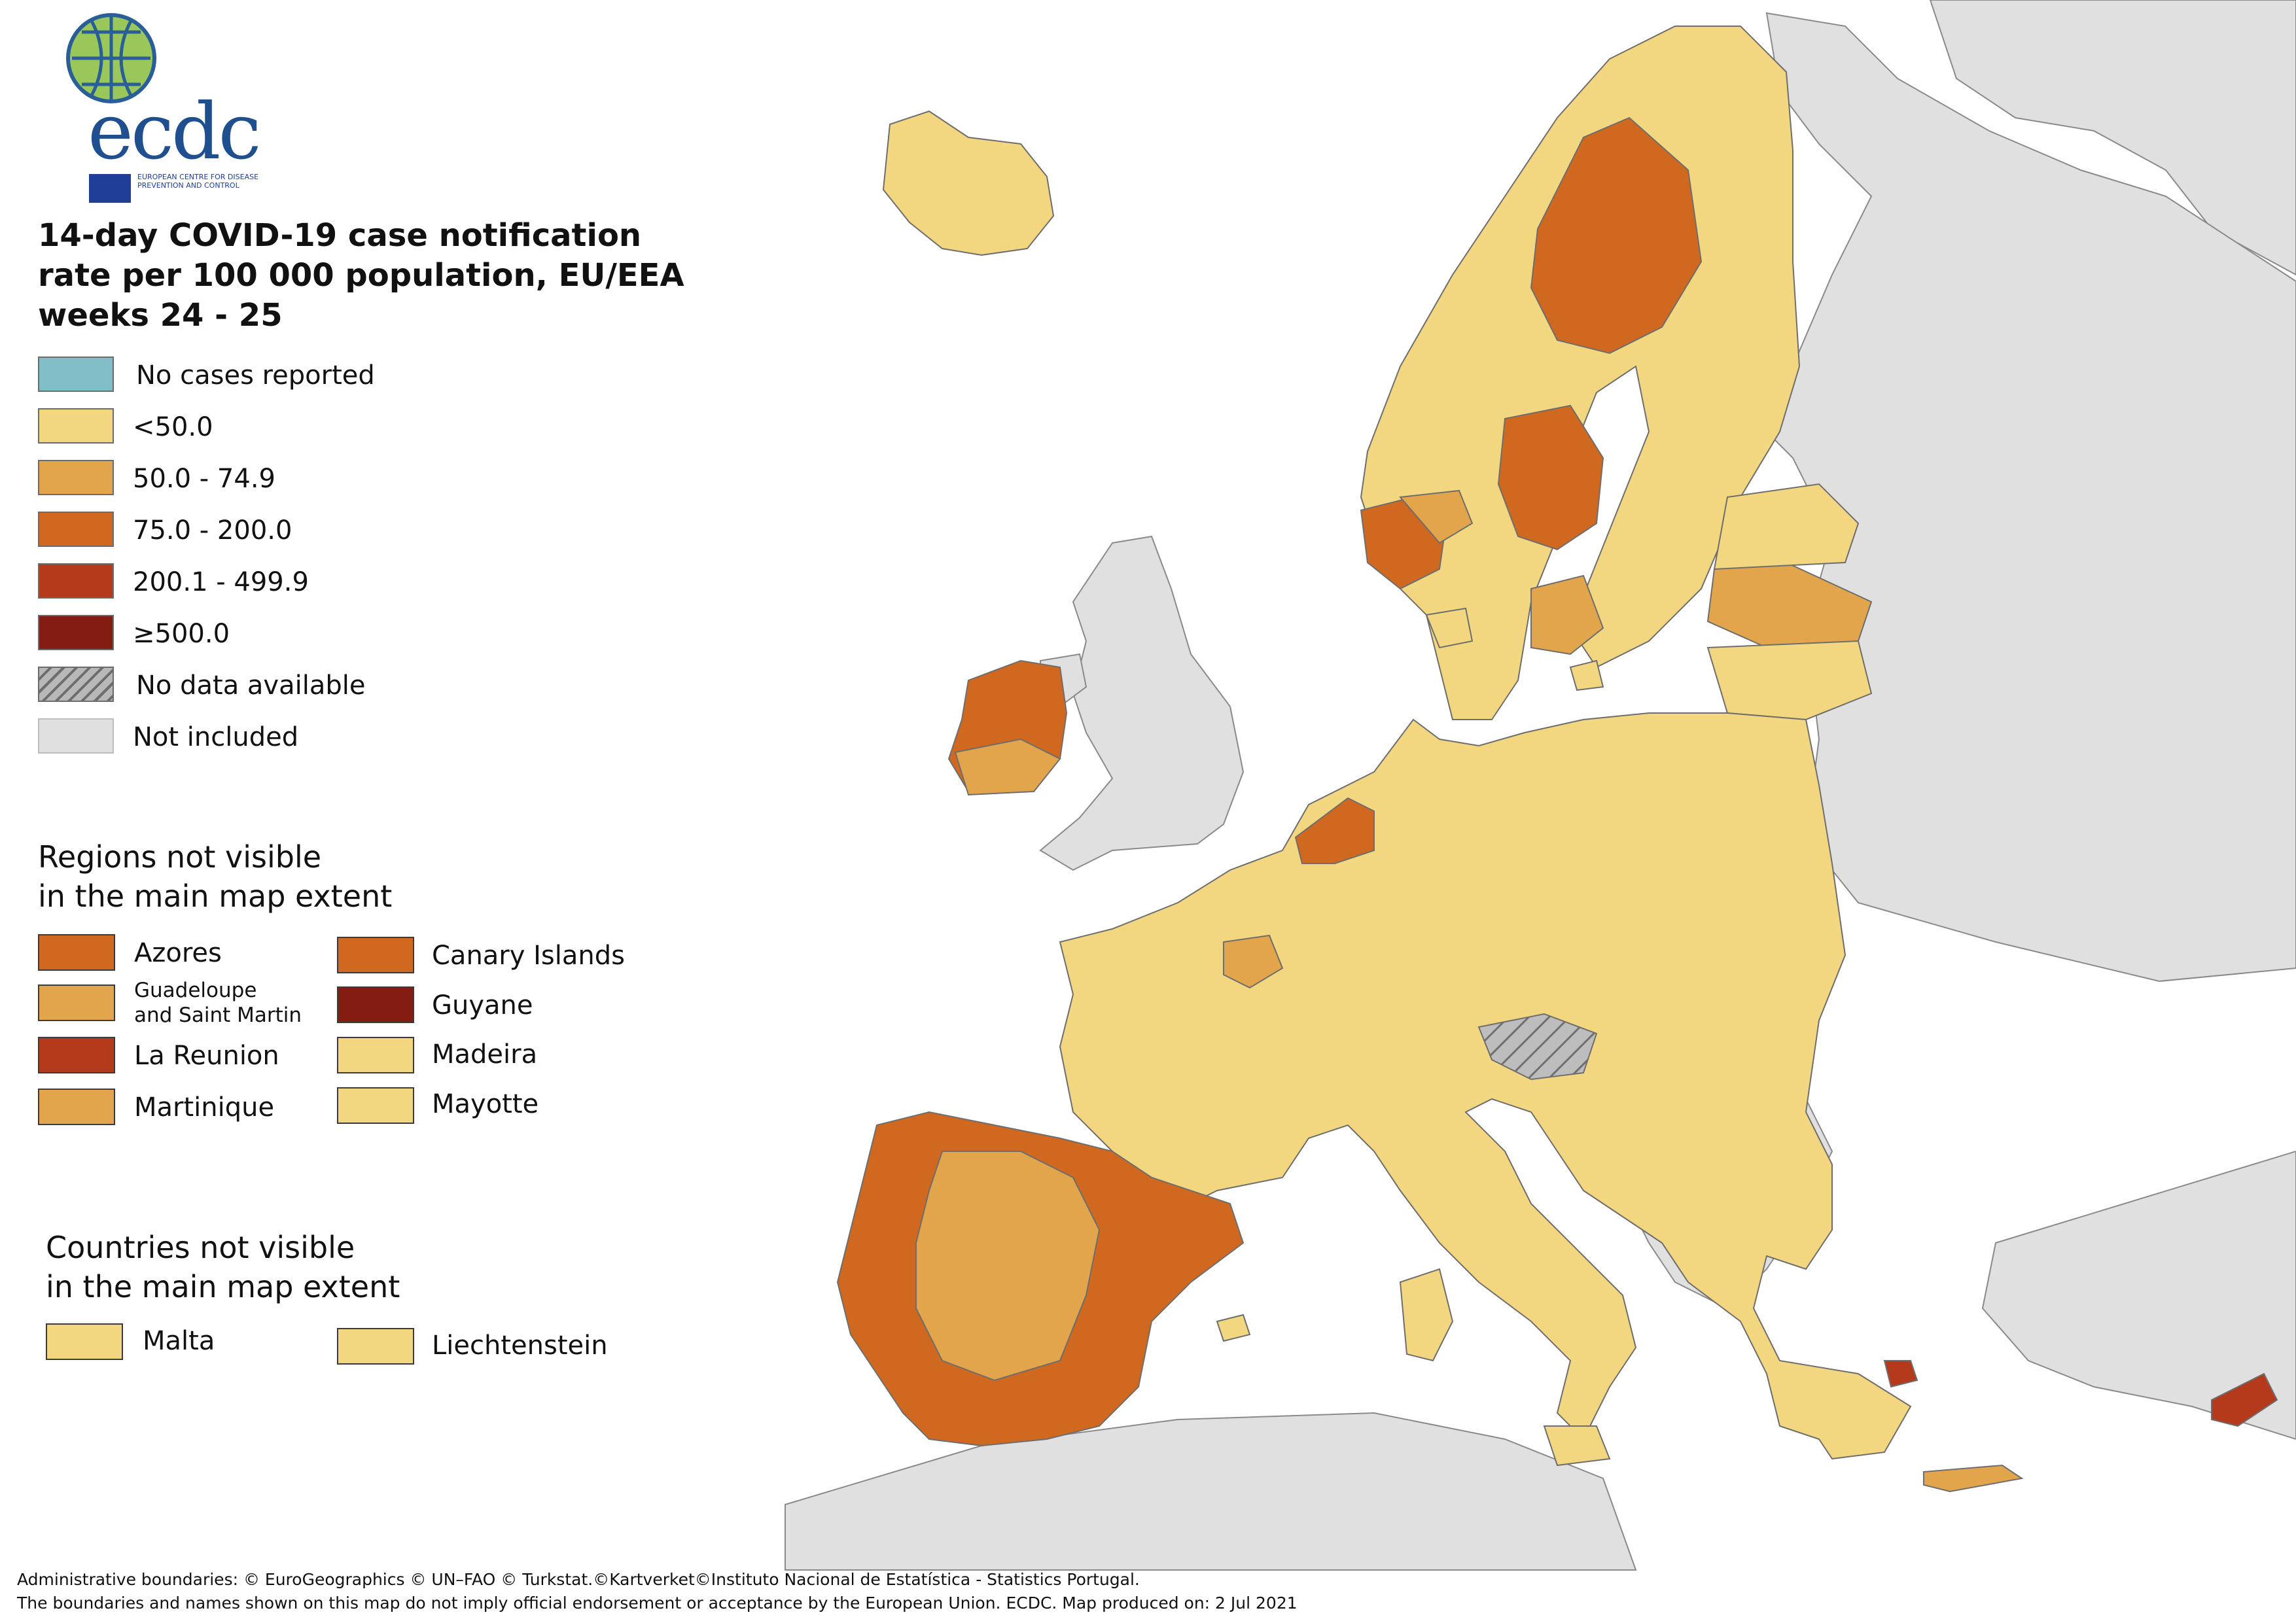 The height and width of the screenshot is (1621, 2296). Describe the element at coordinates (1551, 477) in the screenshot. I see `sweden-central` at that location.